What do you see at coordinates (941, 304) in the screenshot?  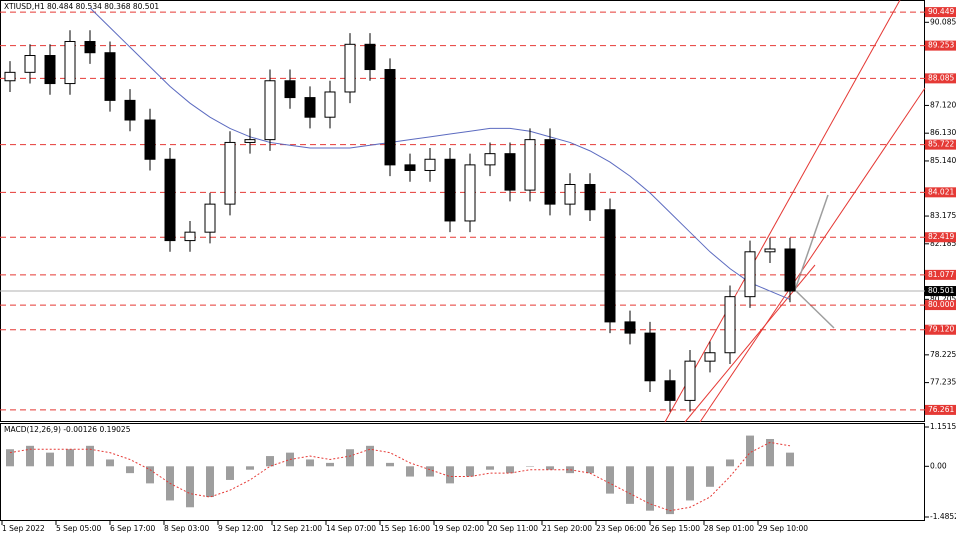 I see `level-label: 80.000` at bounding box center [941, 304].